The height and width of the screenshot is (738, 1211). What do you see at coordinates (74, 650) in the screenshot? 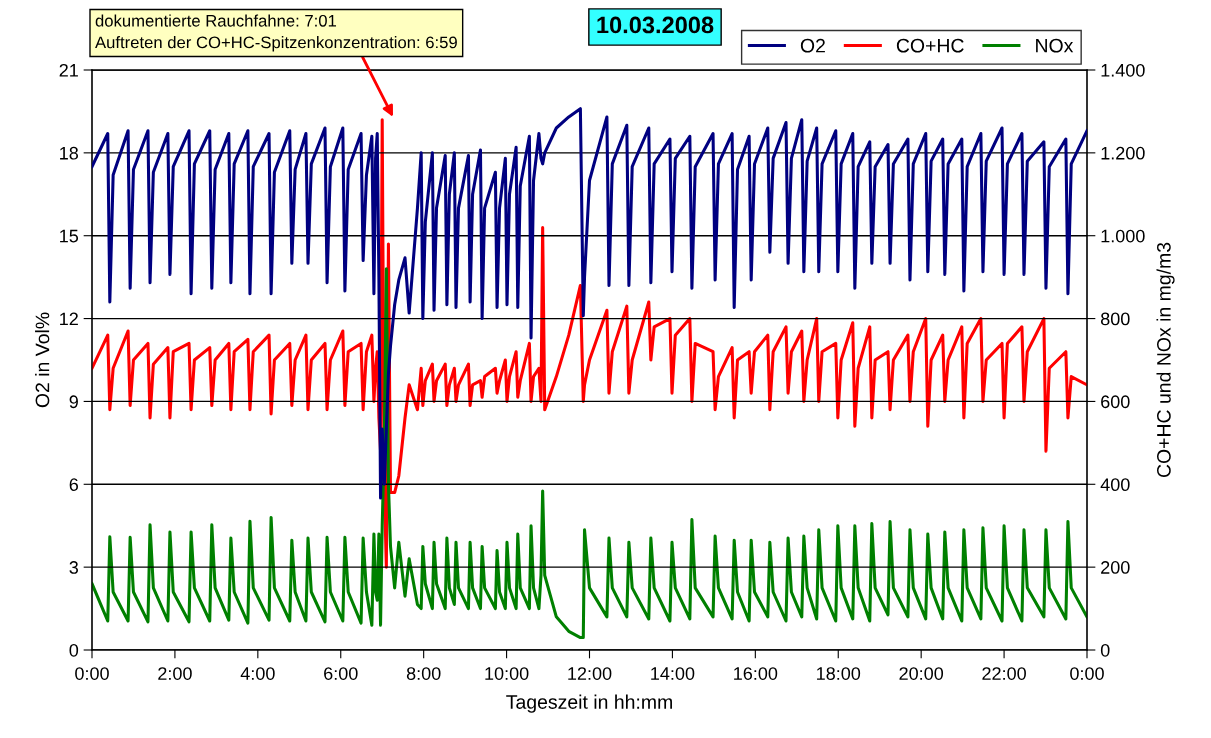
I see `y-tick-label: 0` at bounding box center [74, 650].